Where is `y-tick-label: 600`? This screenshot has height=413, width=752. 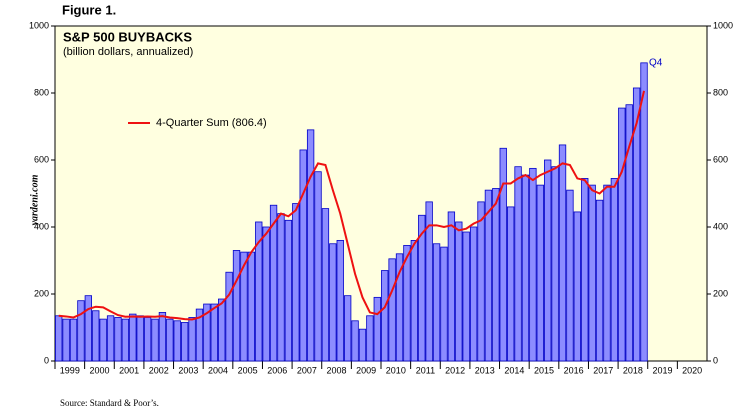 y-tick-label: 600 is located at coordinates (41, 159).